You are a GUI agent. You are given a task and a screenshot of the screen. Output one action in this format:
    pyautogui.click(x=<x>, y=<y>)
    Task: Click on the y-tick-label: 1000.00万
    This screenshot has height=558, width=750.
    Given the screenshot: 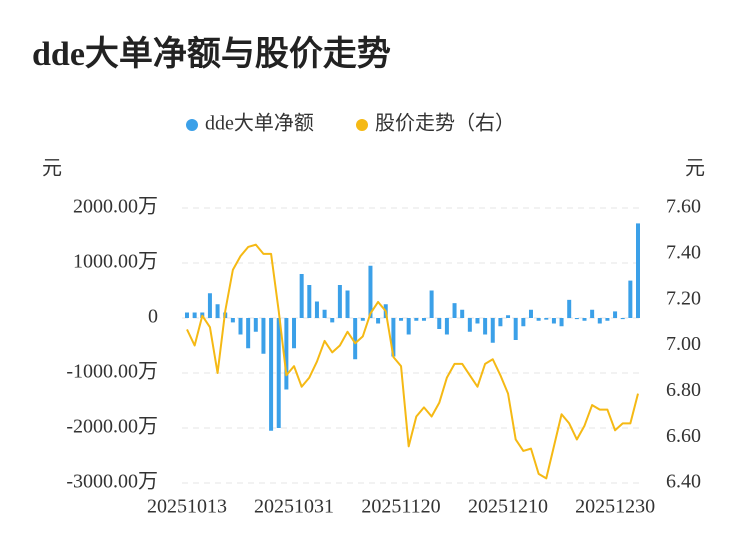 What is the action you would take?
    pyautogui.click(x=115, y=262)
    